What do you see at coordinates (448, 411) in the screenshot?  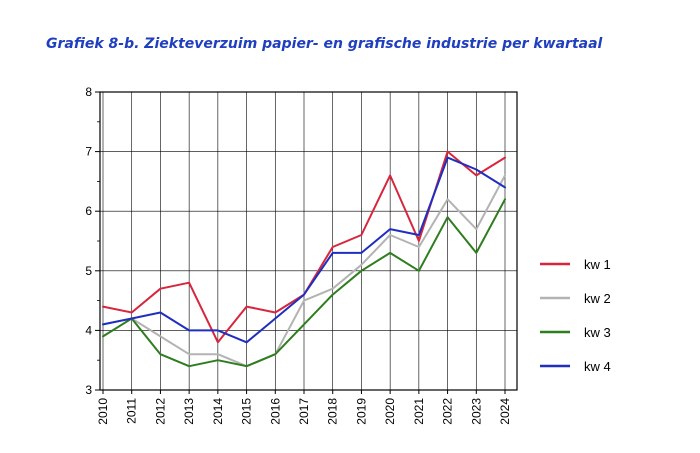 I see `x-tick-label: 2022` at bounding box center [448, 411].